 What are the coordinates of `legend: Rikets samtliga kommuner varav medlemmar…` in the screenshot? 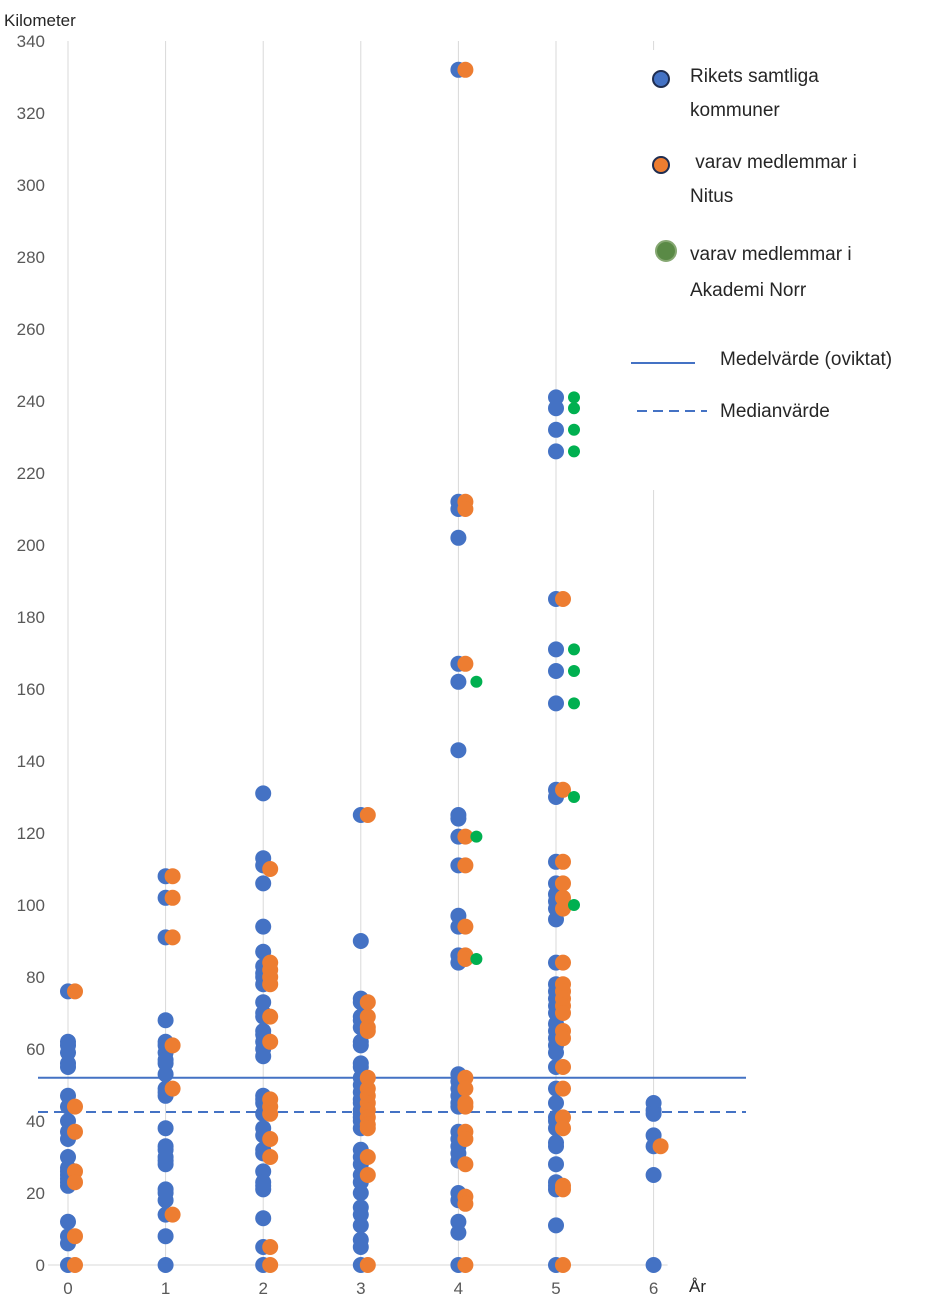 It's located at (768, 270).